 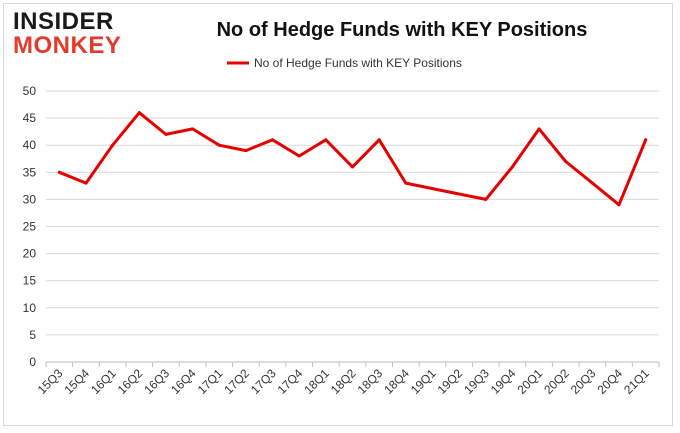 What do you see at coordinates (512, 167) in the screenshot?
I see `data-point-19Q4` at bounding box center [512, 167].